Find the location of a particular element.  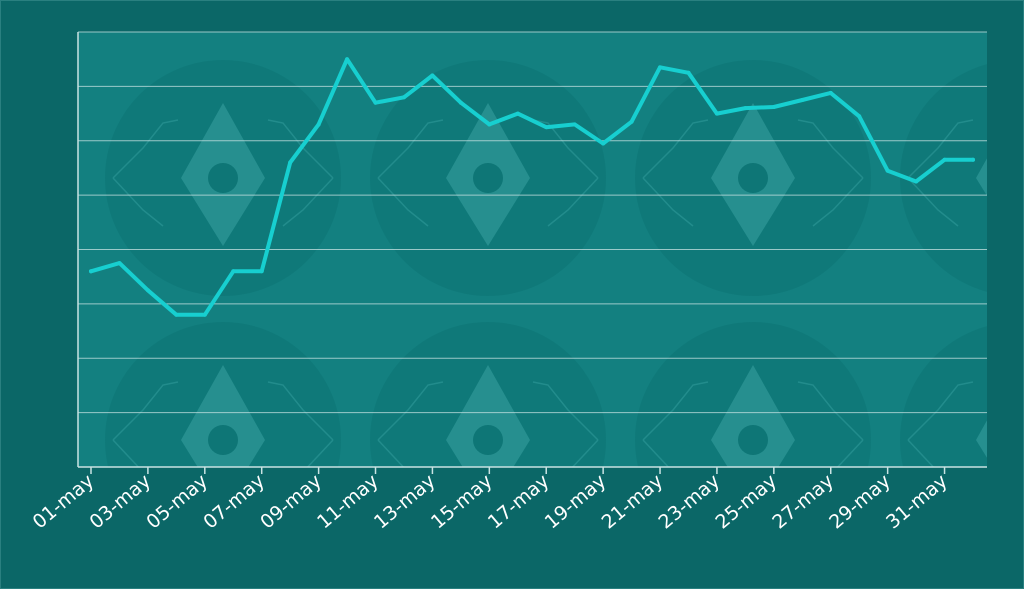

x-tick-label: 17-may is located at coordinates (519, 501).